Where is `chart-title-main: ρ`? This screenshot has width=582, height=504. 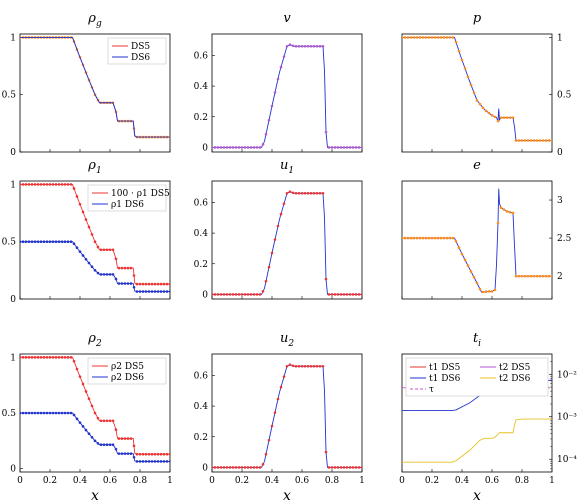 chart-title-main: ρ is located at coordinates (91, 338).